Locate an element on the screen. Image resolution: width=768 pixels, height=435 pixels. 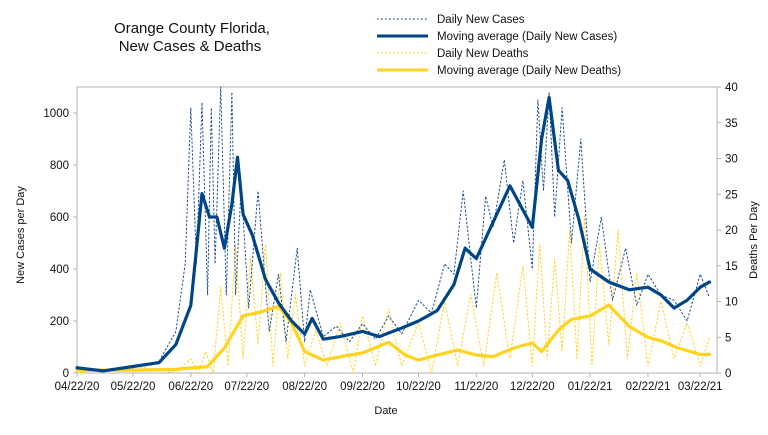
legend-label-ma-cases: Moving average (Daily New Cases) is located at coordinates (527, 37).